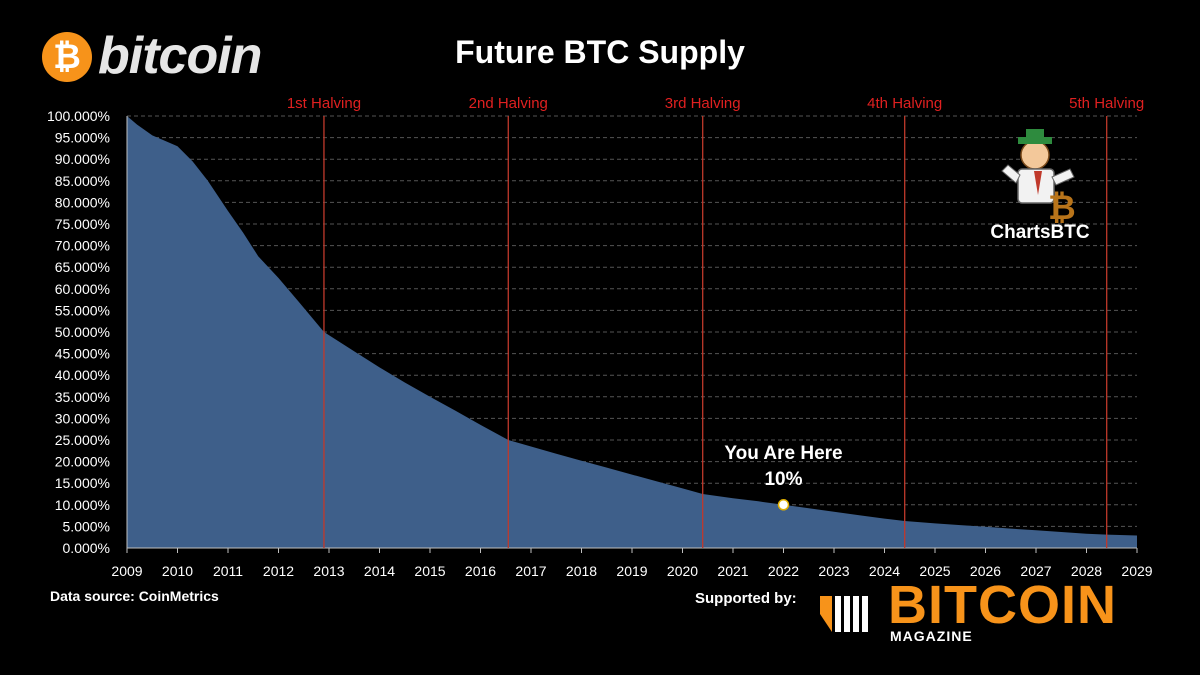 This screenshot has width=1200, height=675. I want to click on data-source-note: Data source: CoinMetrics, so click(134, 596).